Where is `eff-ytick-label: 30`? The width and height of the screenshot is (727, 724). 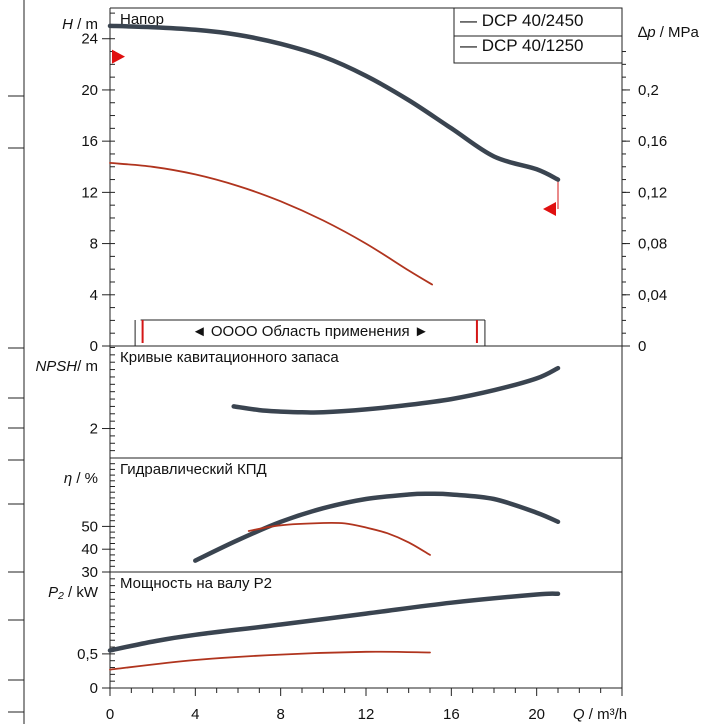 eff-ytick-label: 30 is located at coordinates (89, 572).